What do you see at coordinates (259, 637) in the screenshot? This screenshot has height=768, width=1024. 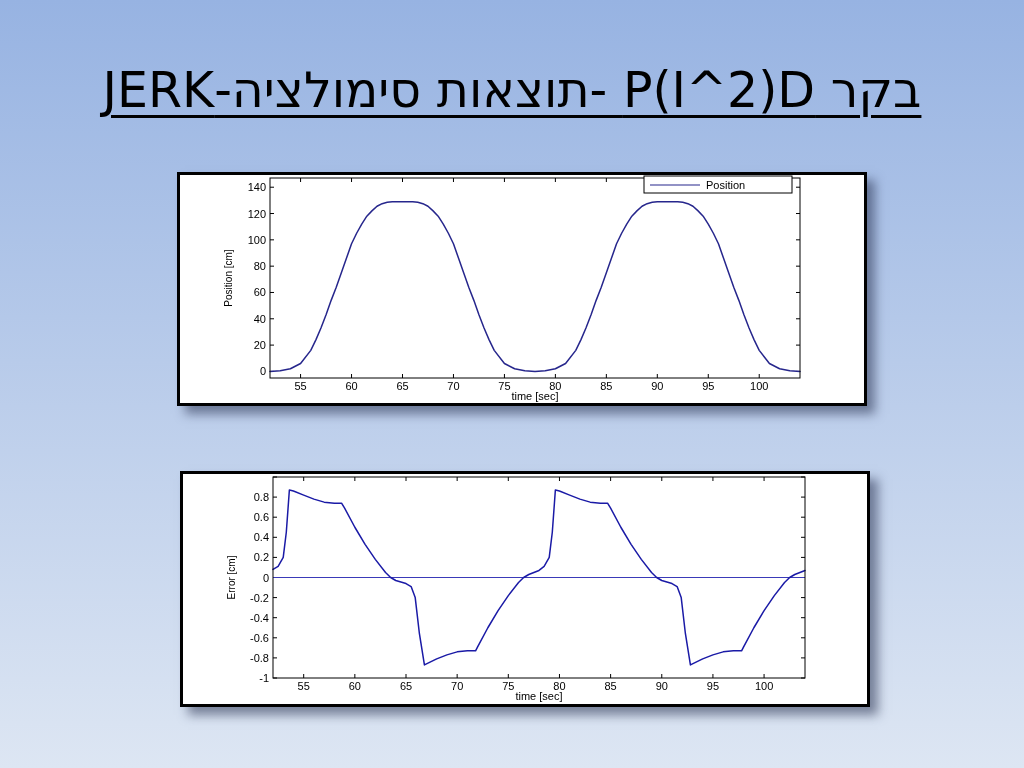 I see `y-tick-label: -0.6` at bounding box center [259, 637].